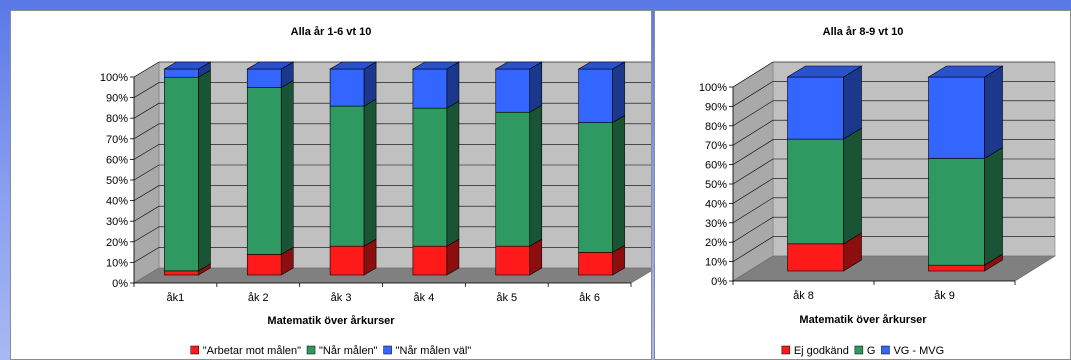 The height and width of the screenshot is (360, 1071). I want to click on x-tick-label: åk 4, so click(424, 298).